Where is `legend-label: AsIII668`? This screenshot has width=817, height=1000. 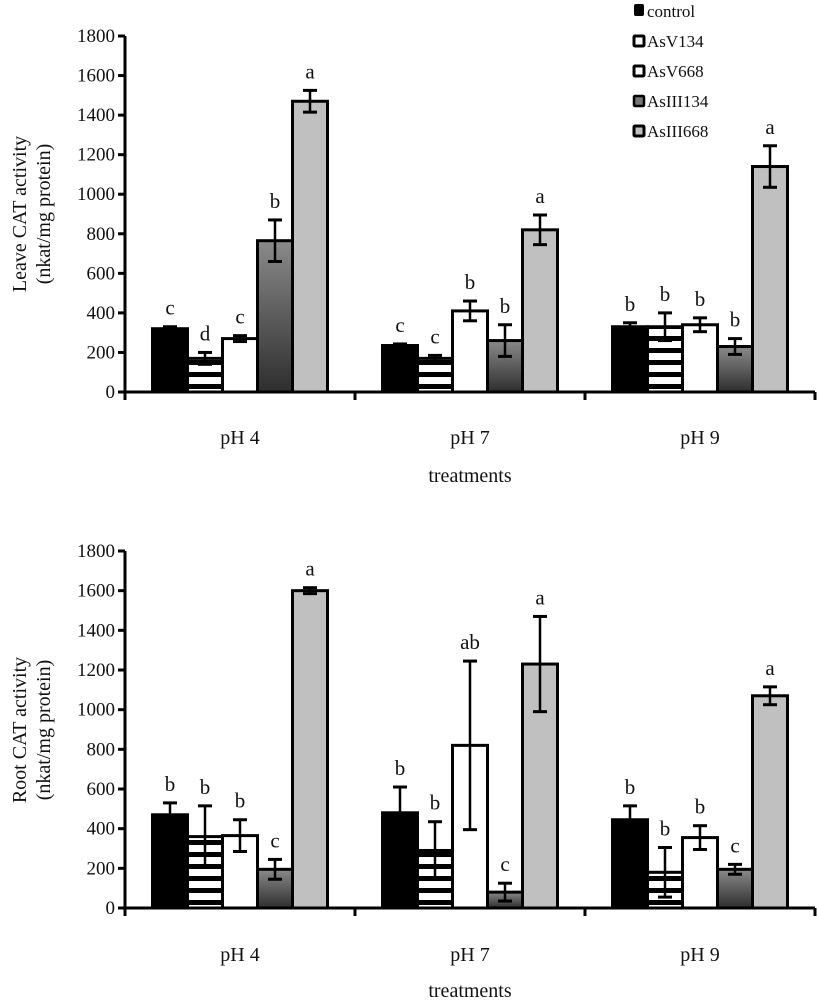
legend-label: AsIII668 is located at coordinates (677, 131).